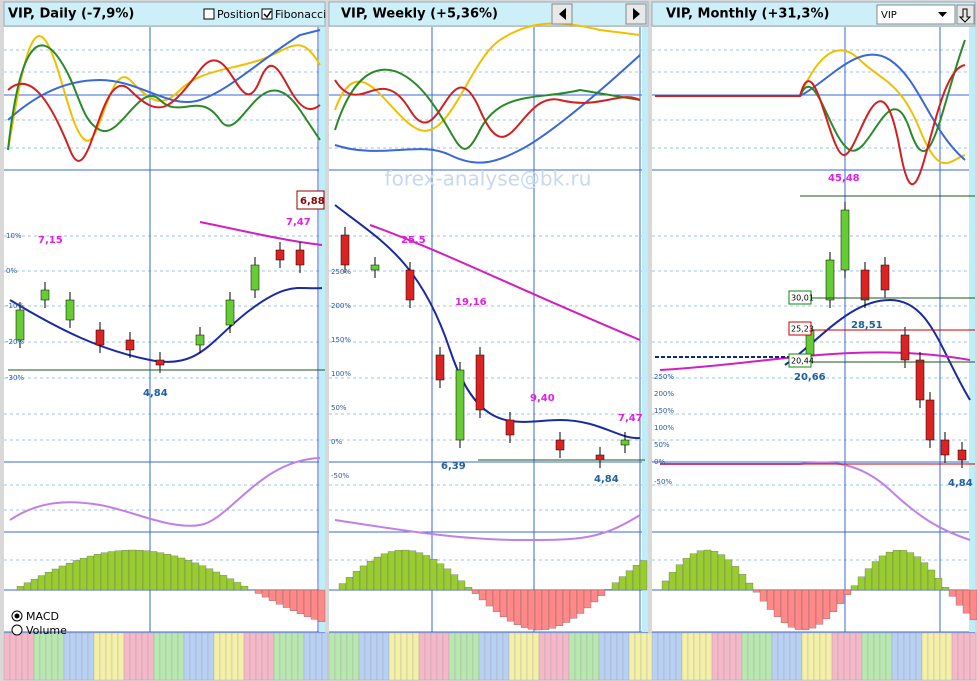  Describe the element at coordinates (630, 418) in the screenshot. I see `high-label: 7,47` at that location.